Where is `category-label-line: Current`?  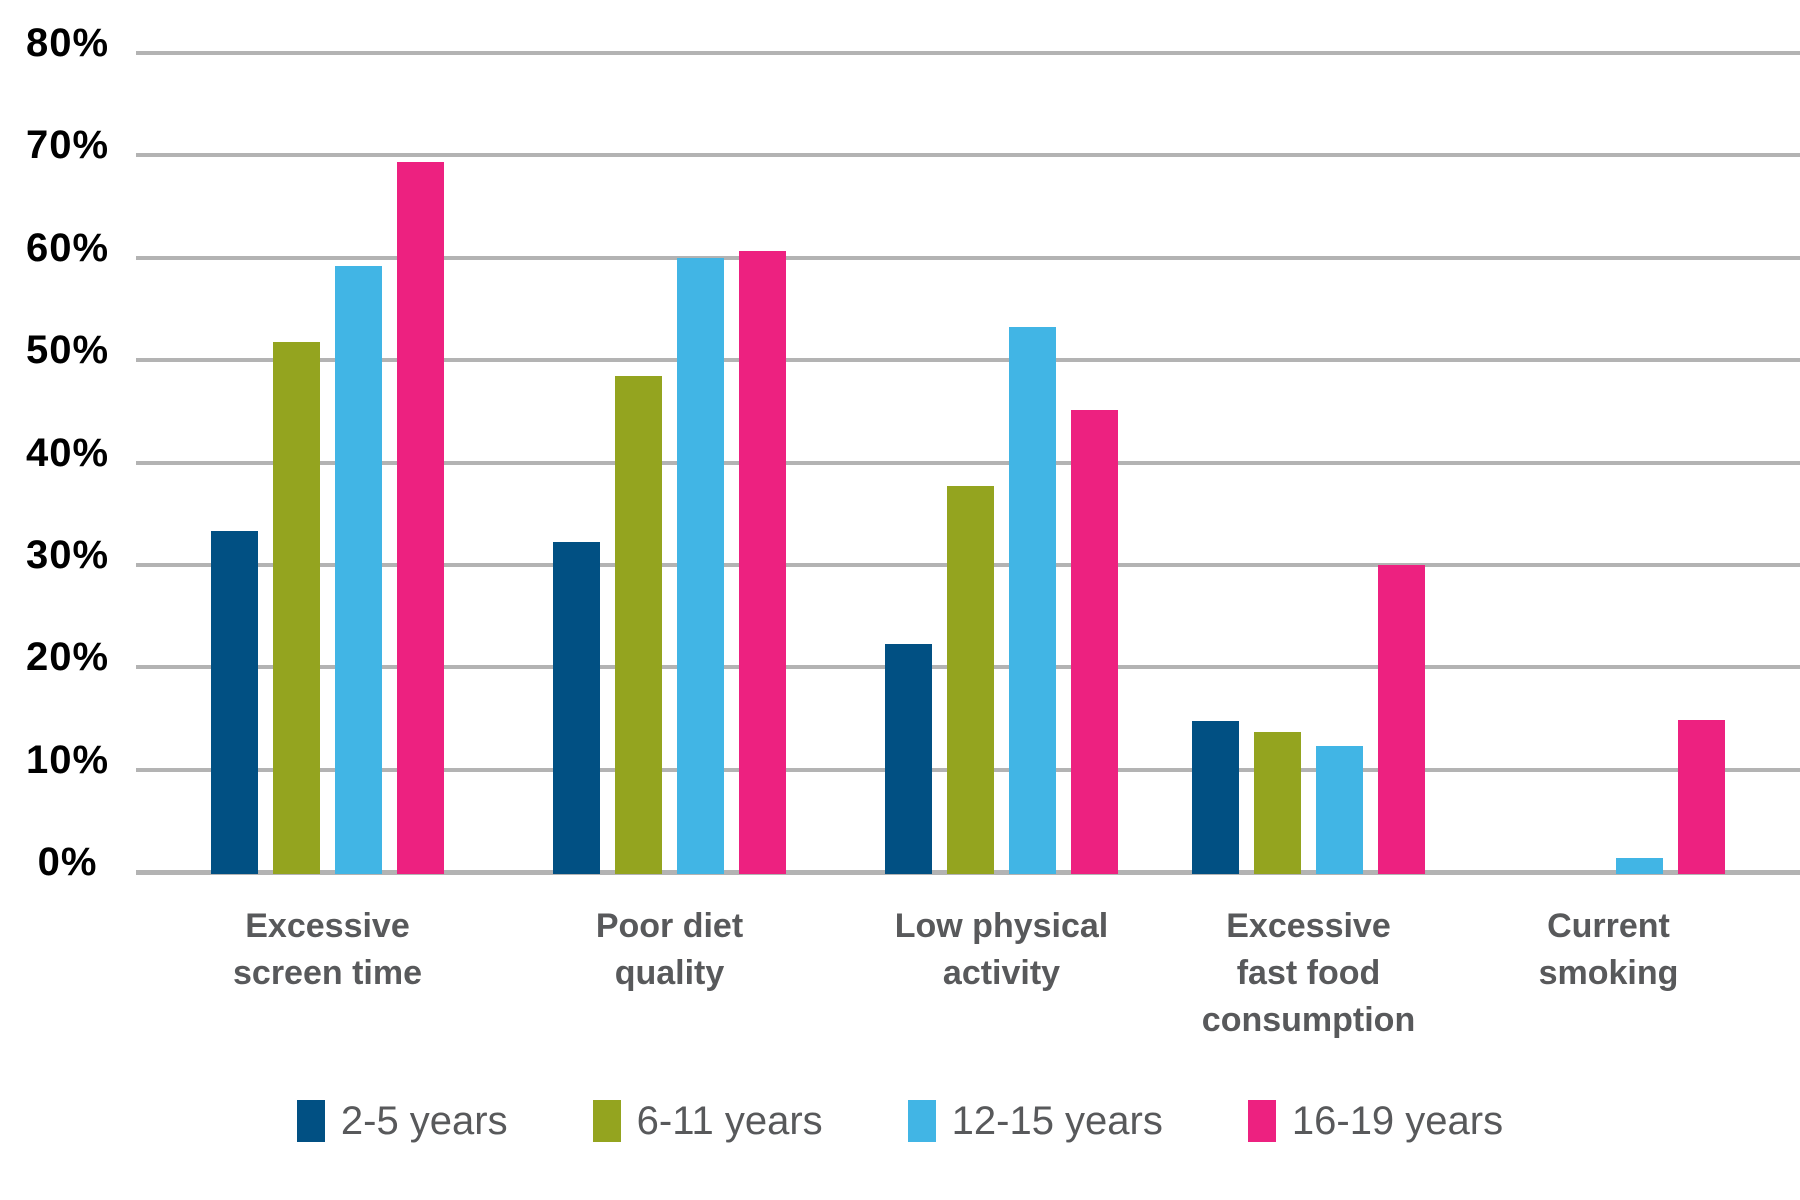
category-label-line: Current is located at coordinates (1608, 926).